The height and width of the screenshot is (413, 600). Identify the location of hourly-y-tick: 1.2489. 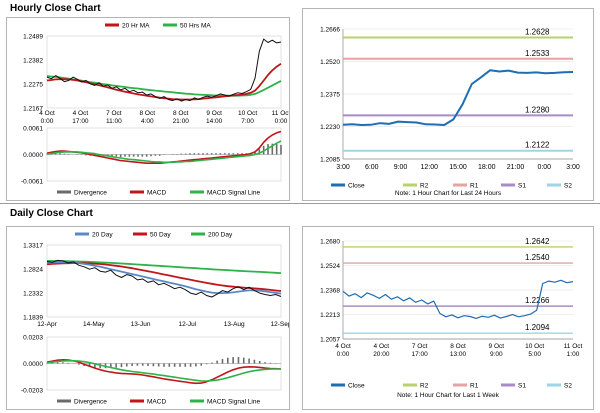
(33, 37).